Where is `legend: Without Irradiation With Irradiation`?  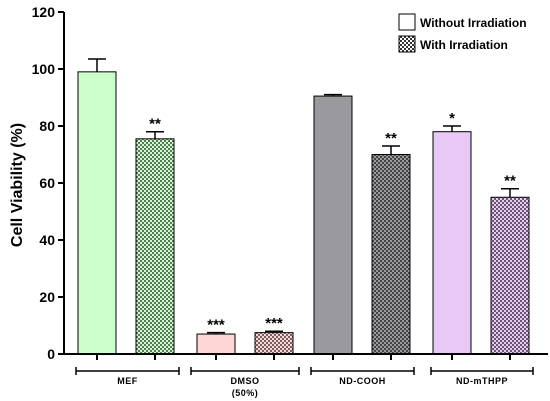 legend: Without Irradiation With Irradiation is located at coordinates (462, 33).